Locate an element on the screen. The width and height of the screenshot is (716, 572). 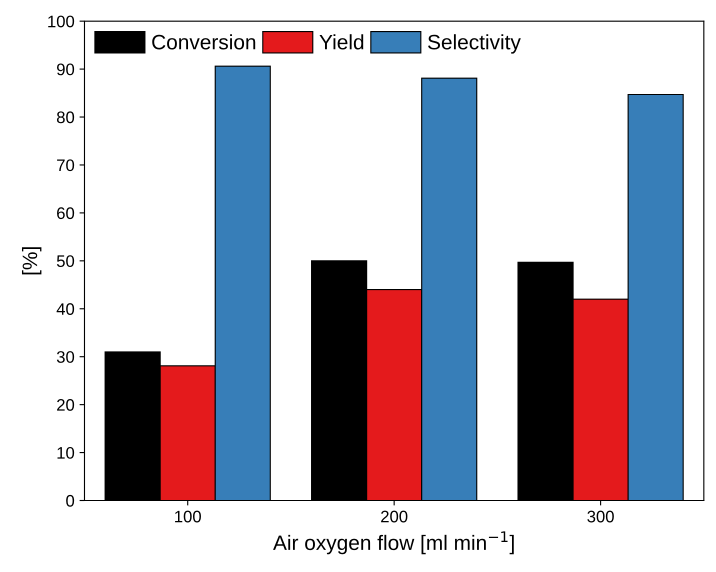
x-tick-label: 300 is located at coordinates (600, 516).